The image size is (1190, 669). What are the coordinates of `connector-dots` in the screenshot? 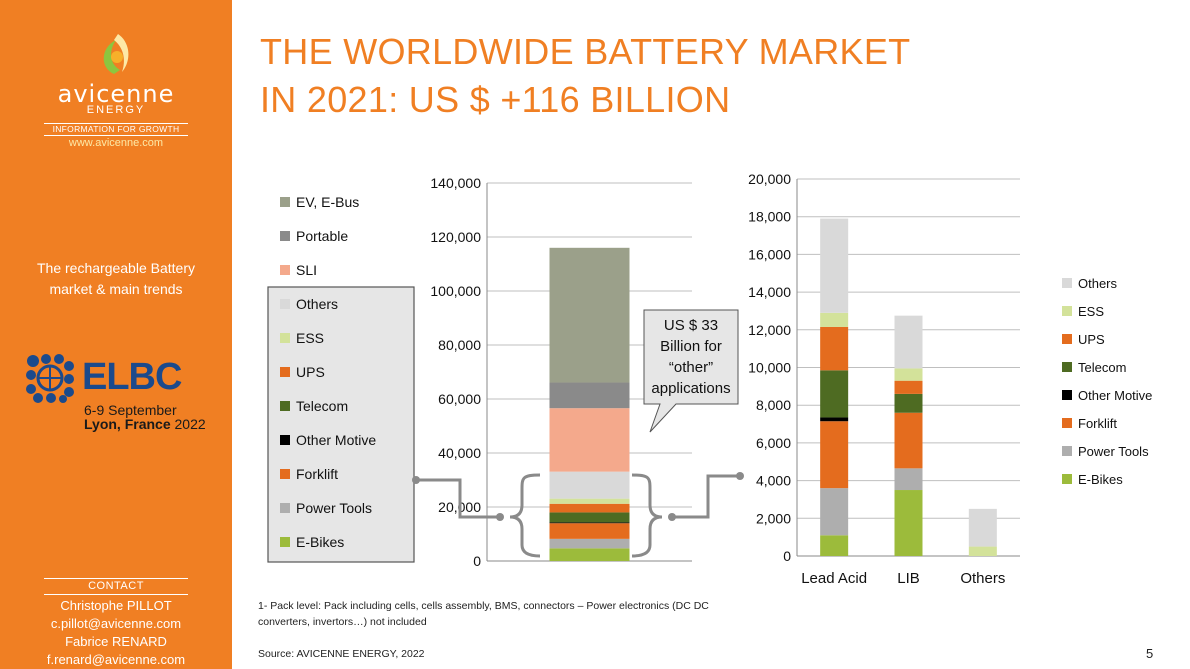 It's located at (578, 496).